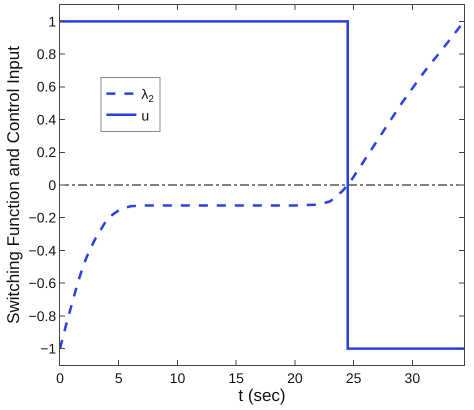 The height and width of the screenshot is (410, 474). I want to click on y-tick-label: 0.6, so click(46, 86).